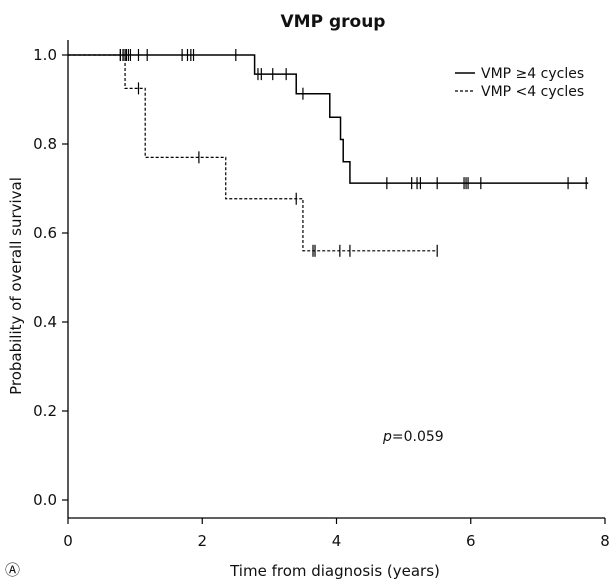  What do you see at coordinates (334, 571) in the screenshot?
I see `x-axis-label: Time from diagnosis (years)` at bounding box center [334, 571].